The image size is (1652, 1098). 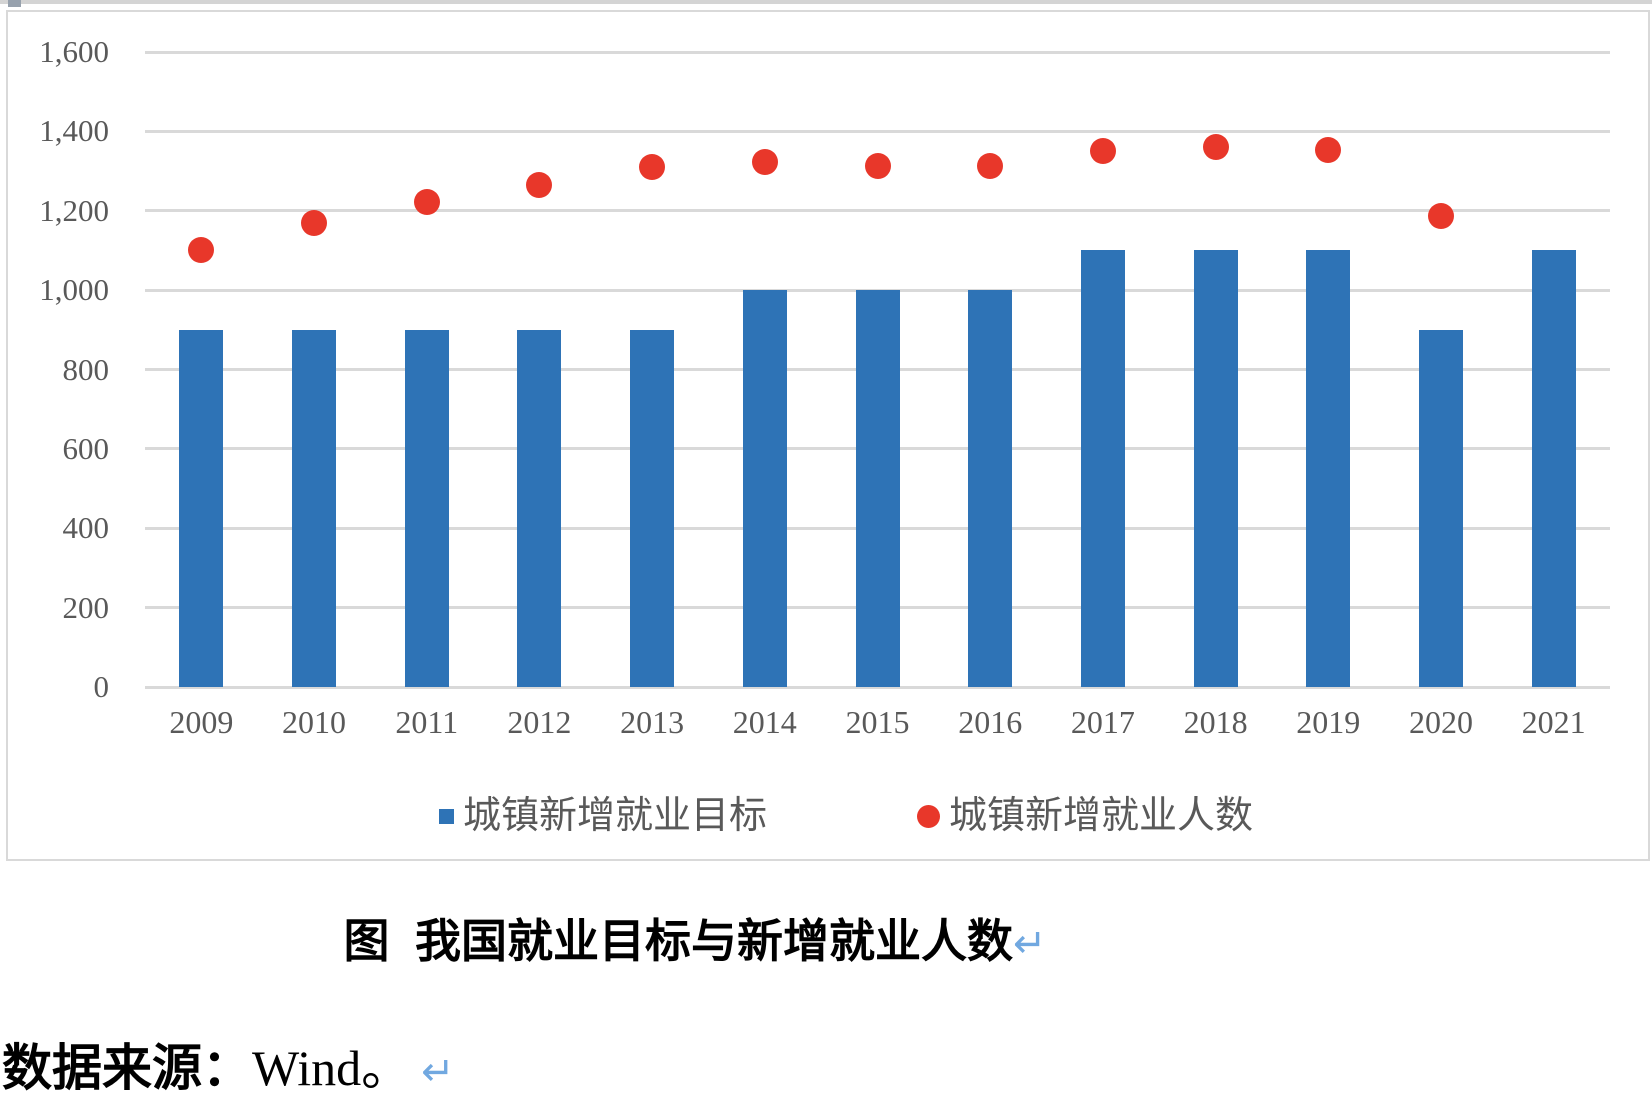 I want to click on dot-2016, so click(x=990, y=165).